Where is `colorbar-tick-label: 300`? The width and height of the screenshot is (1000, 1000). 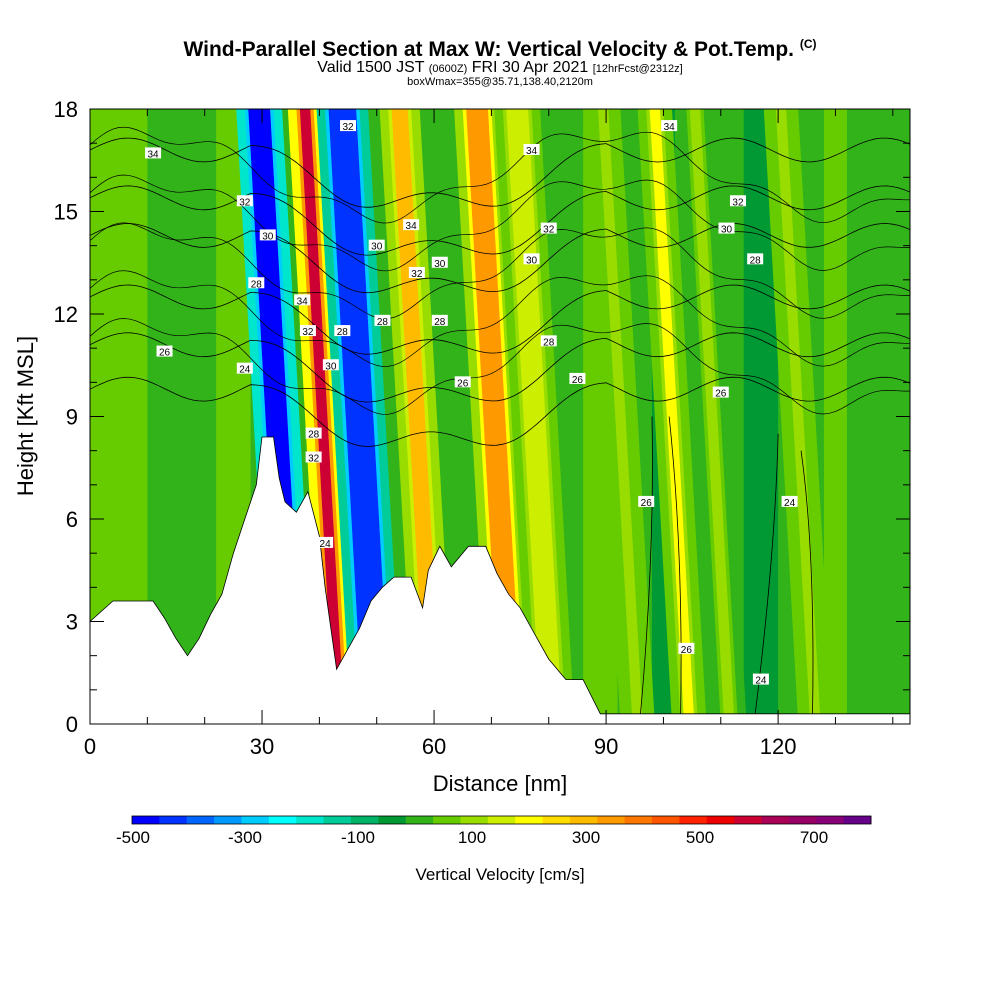
colorbar-tick-label: 300 is located at coordinates (586, 837).